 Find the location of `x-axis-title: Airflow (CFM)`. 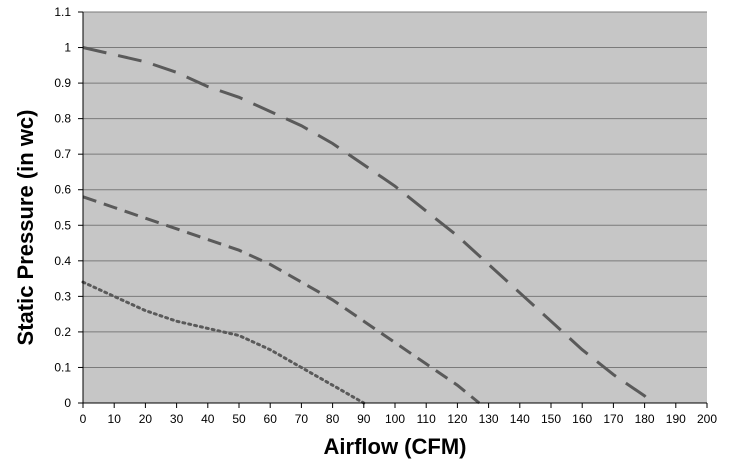

x-axis-title: Airflow (CFM) is located at coordinates (395, 446).